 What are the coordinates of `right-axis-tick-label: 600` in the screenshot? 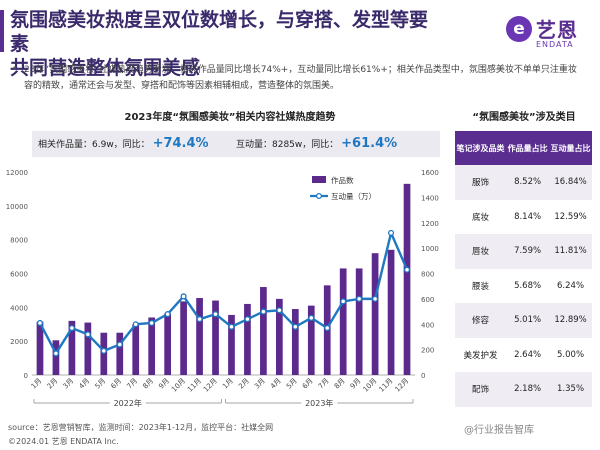 It's located at (427, 300).